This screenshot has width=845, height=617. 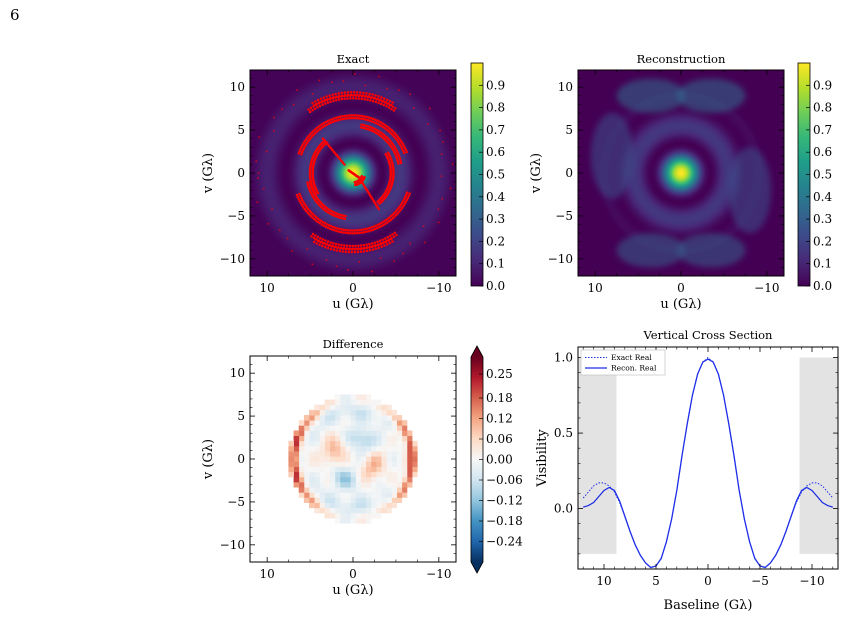 I want to click on page-number: 6, so click(x=15, y=15).